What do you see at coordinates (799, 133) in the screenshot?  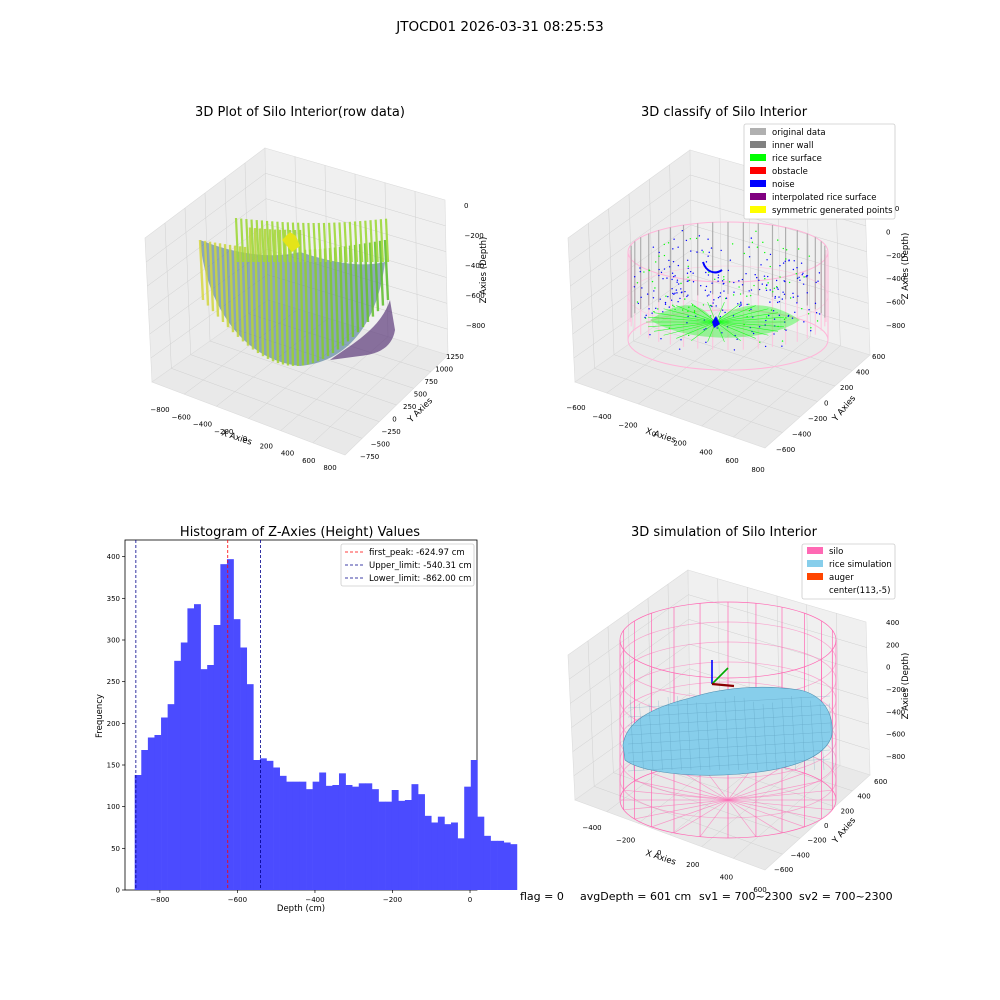 I see `legend-label: original data` at bounding box center [799, 133].